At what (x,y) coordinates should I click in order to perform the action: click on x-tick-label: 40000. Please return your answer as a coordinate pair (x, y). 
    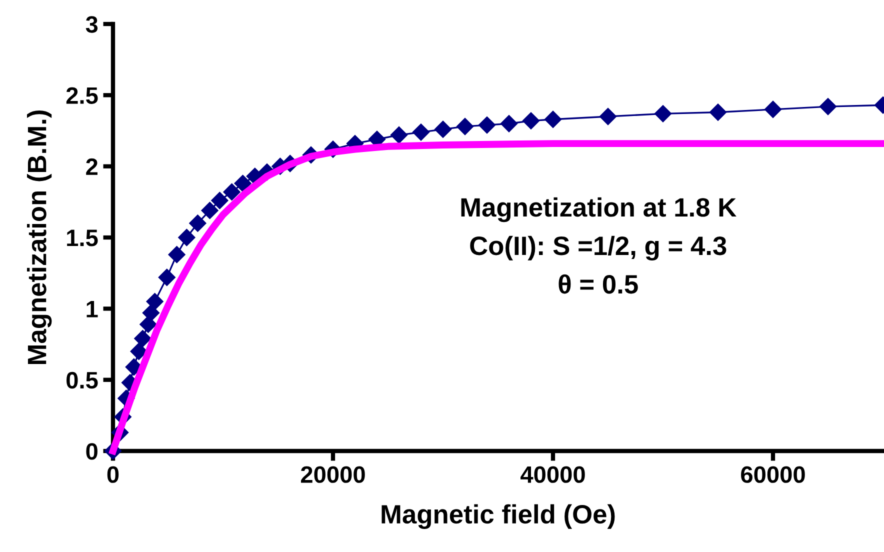
    Looking at the image, I should click on (552, 474).